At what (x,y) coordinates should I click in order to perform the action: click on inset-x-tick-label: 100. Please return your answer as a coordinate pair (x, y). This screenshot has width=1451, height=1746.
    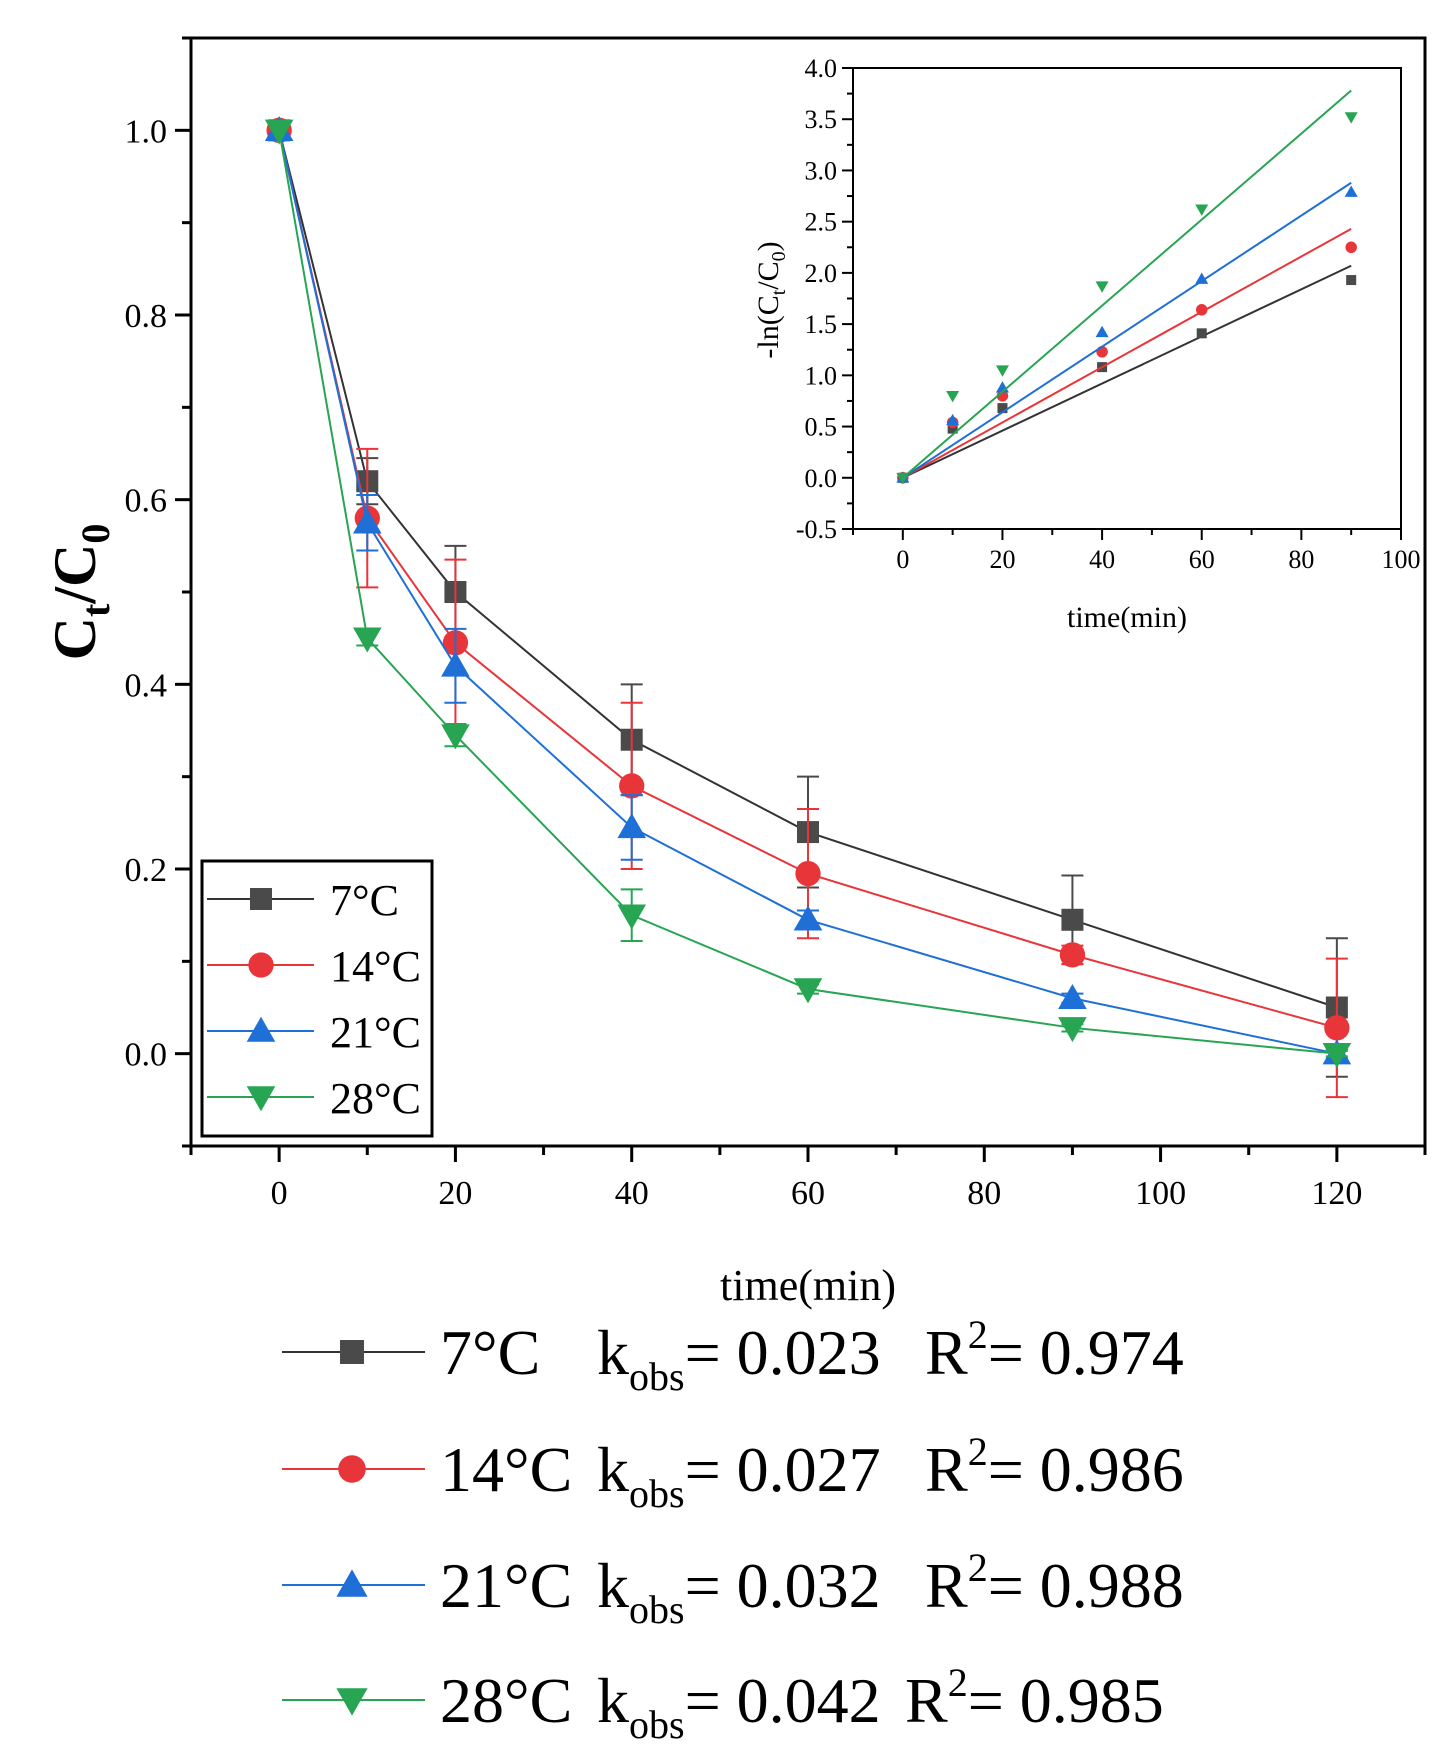
    Looking at the image, I should click on (1401, 559).